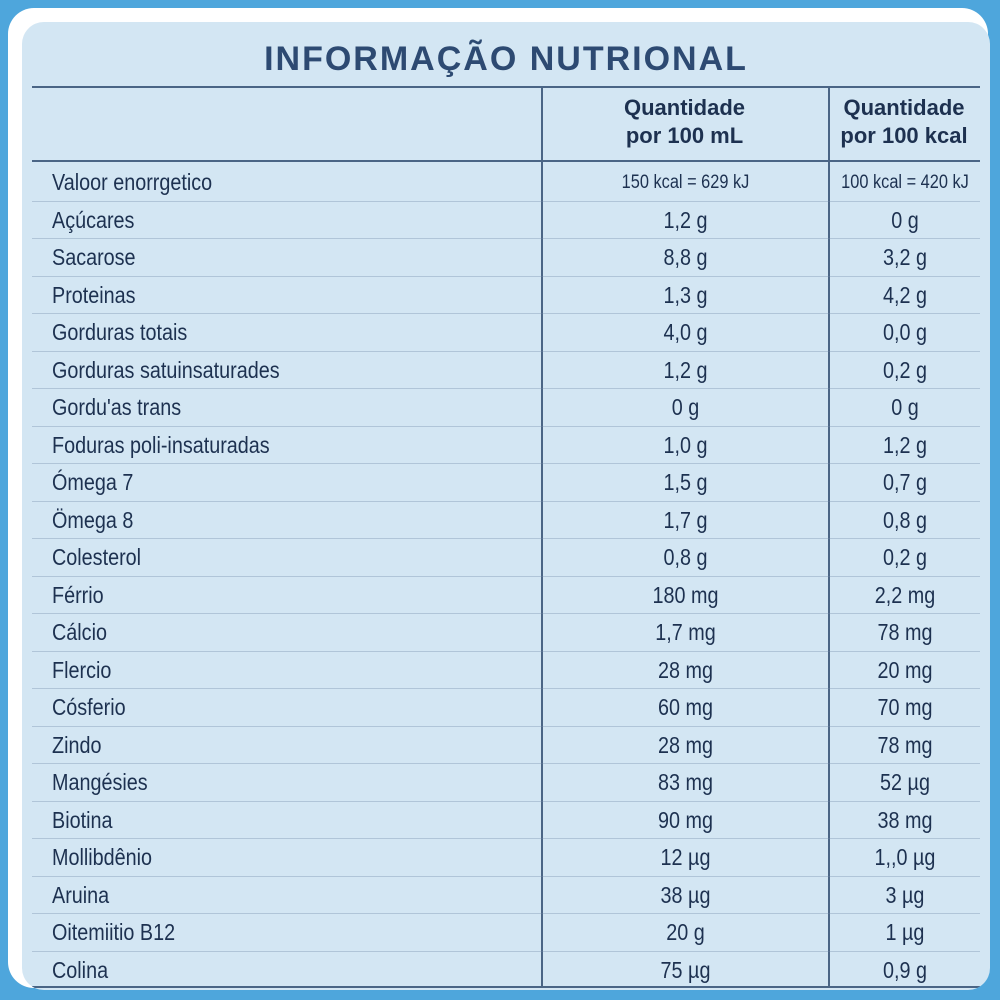 The height and width of the screenshot is (1000, 1000). I want to click on row-label: Cálcio, so click(79, 632).